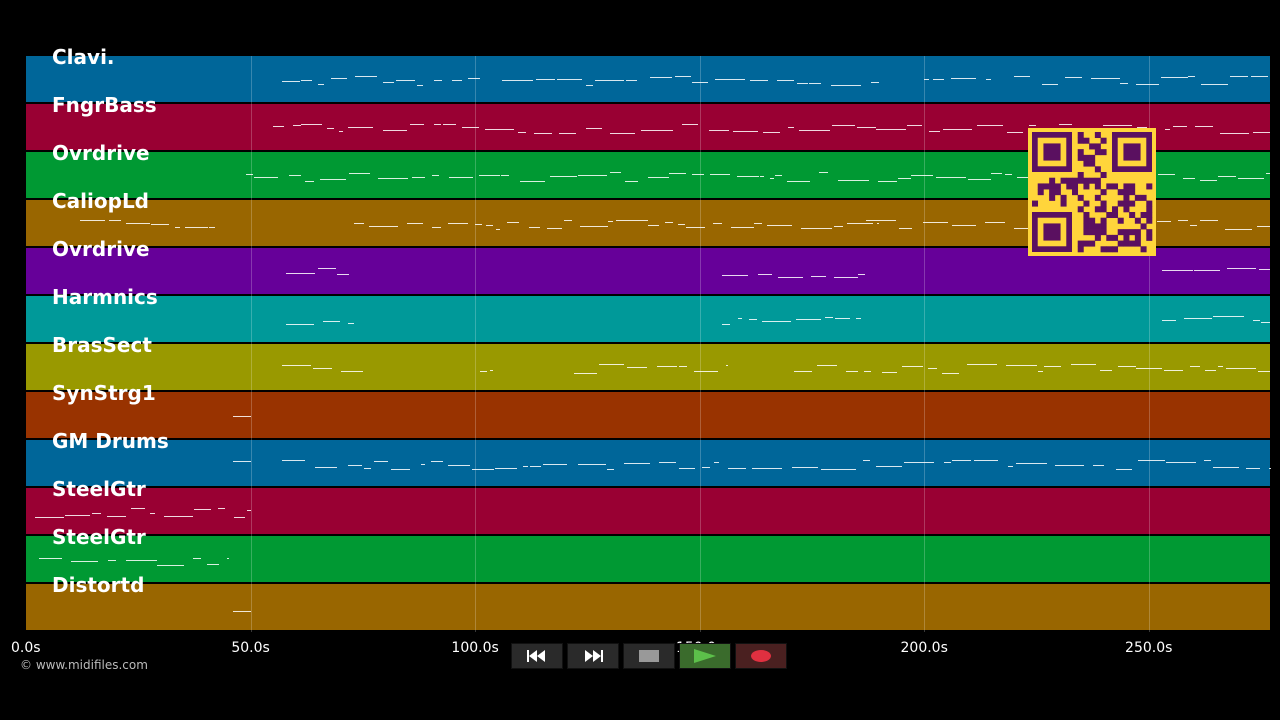 The width and height of the screenshot is (1280, 720). What do you see at coordinates (99, 537) in the screenshot?
I see `track-label: SteelGtr` at bounding box center [99, 537].